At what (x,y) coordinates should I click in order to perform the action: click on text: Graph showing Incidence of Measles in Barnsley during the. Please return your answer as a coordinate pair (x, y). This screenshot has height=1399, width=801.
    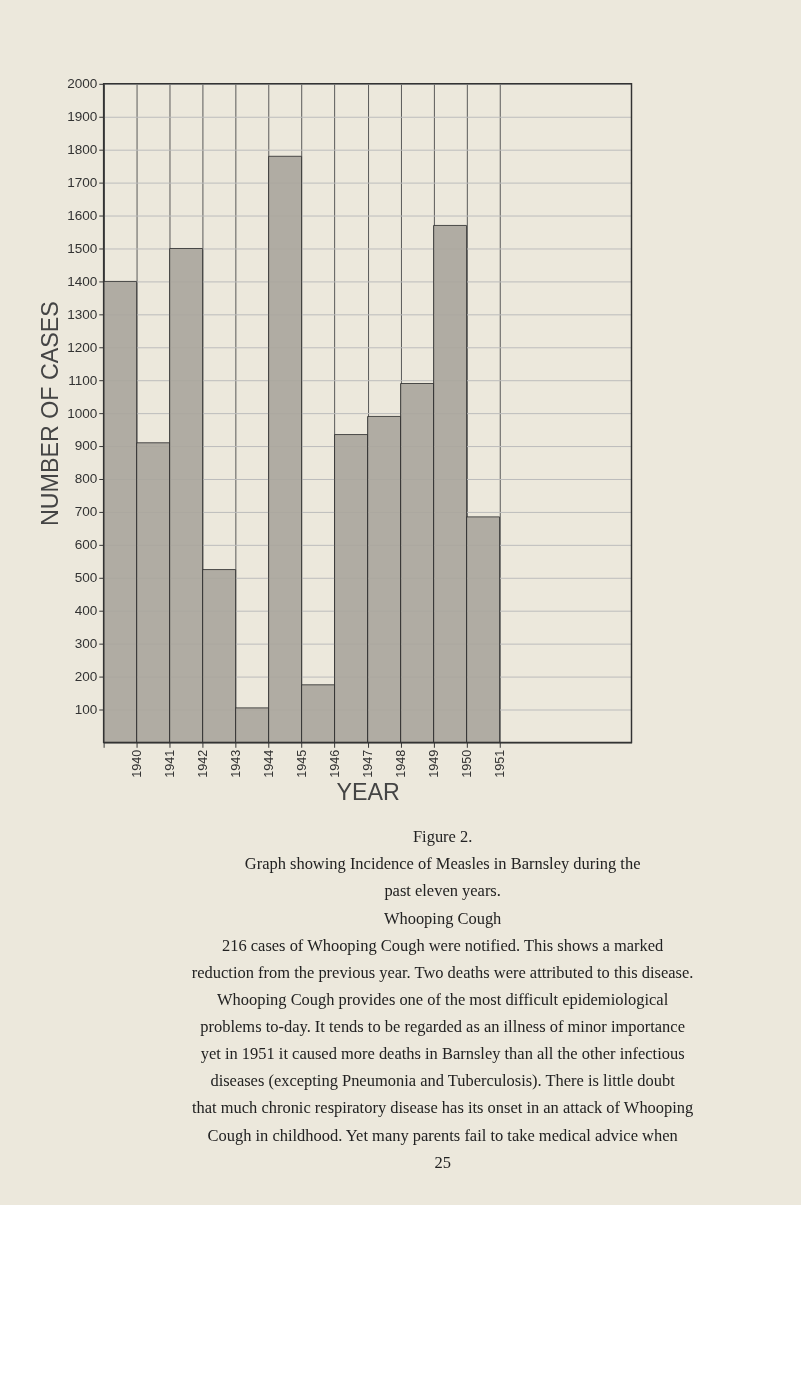
    Looking at the image, I should click on (442, 864).